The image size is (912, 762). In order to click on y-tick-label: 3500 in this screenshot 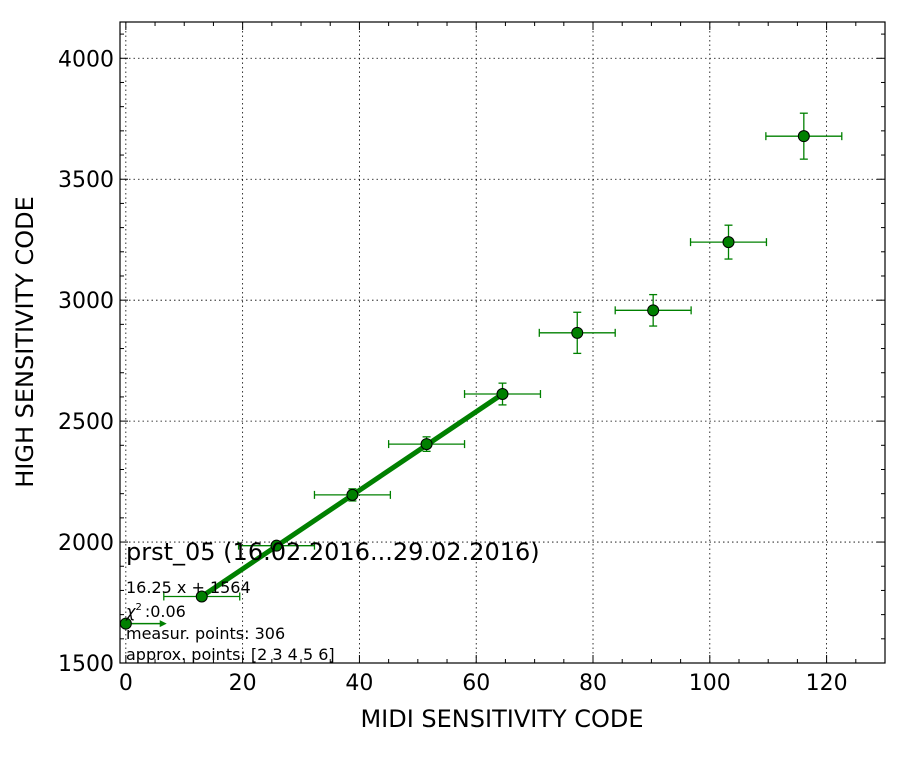, I will do `click(86, 180)`.